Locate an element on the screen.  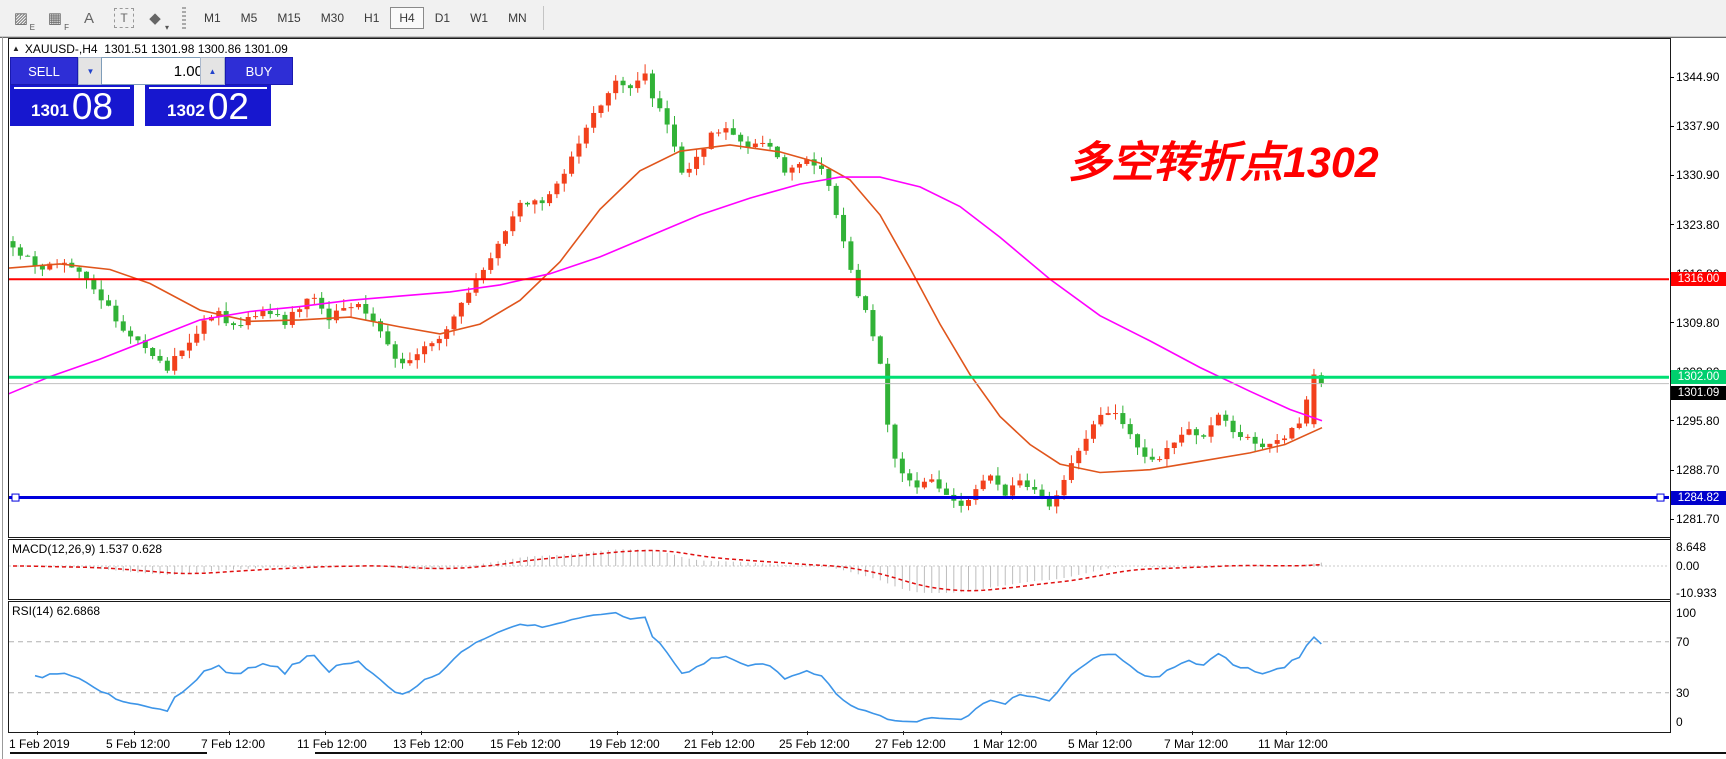
timeframe-m1: M1 is located at coordinates (212, 18).